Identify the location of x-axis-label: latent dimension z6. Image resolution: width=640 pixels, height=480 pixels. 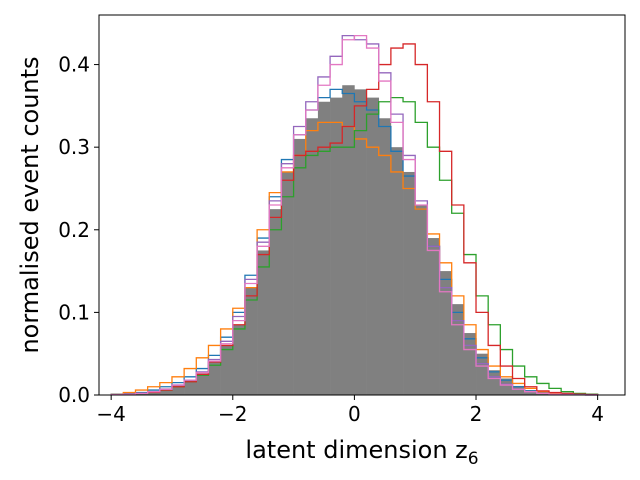
(361, 452).